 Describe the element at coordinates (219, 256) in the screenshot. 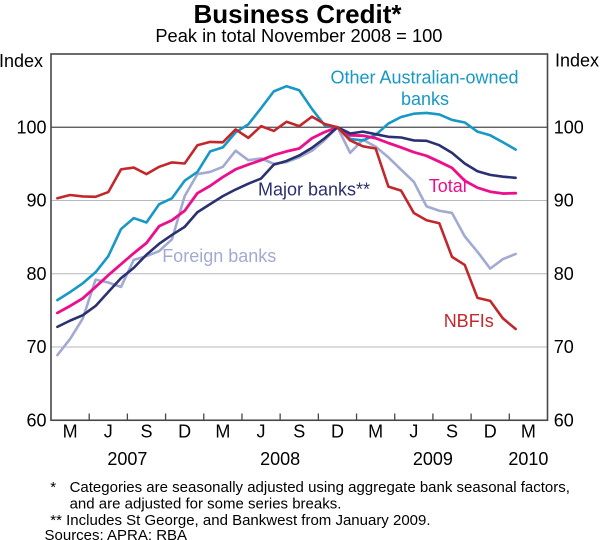

I see `svg-text: Foreign banks` at that location.